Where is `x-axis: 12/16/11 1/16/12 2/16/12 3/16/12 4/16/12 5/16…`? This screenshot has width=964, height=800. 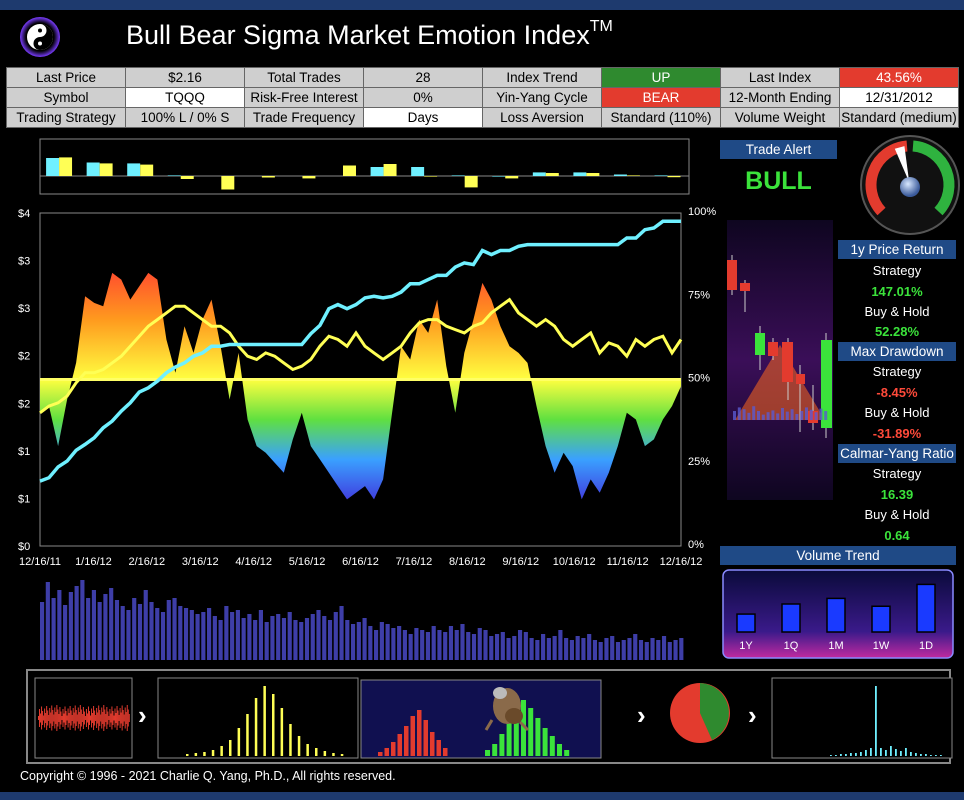
x-axis: 12/16/11 1/16/12 2/16/12 3/16/12 4/16/12 5/16… is located at coordinates (360, 562).